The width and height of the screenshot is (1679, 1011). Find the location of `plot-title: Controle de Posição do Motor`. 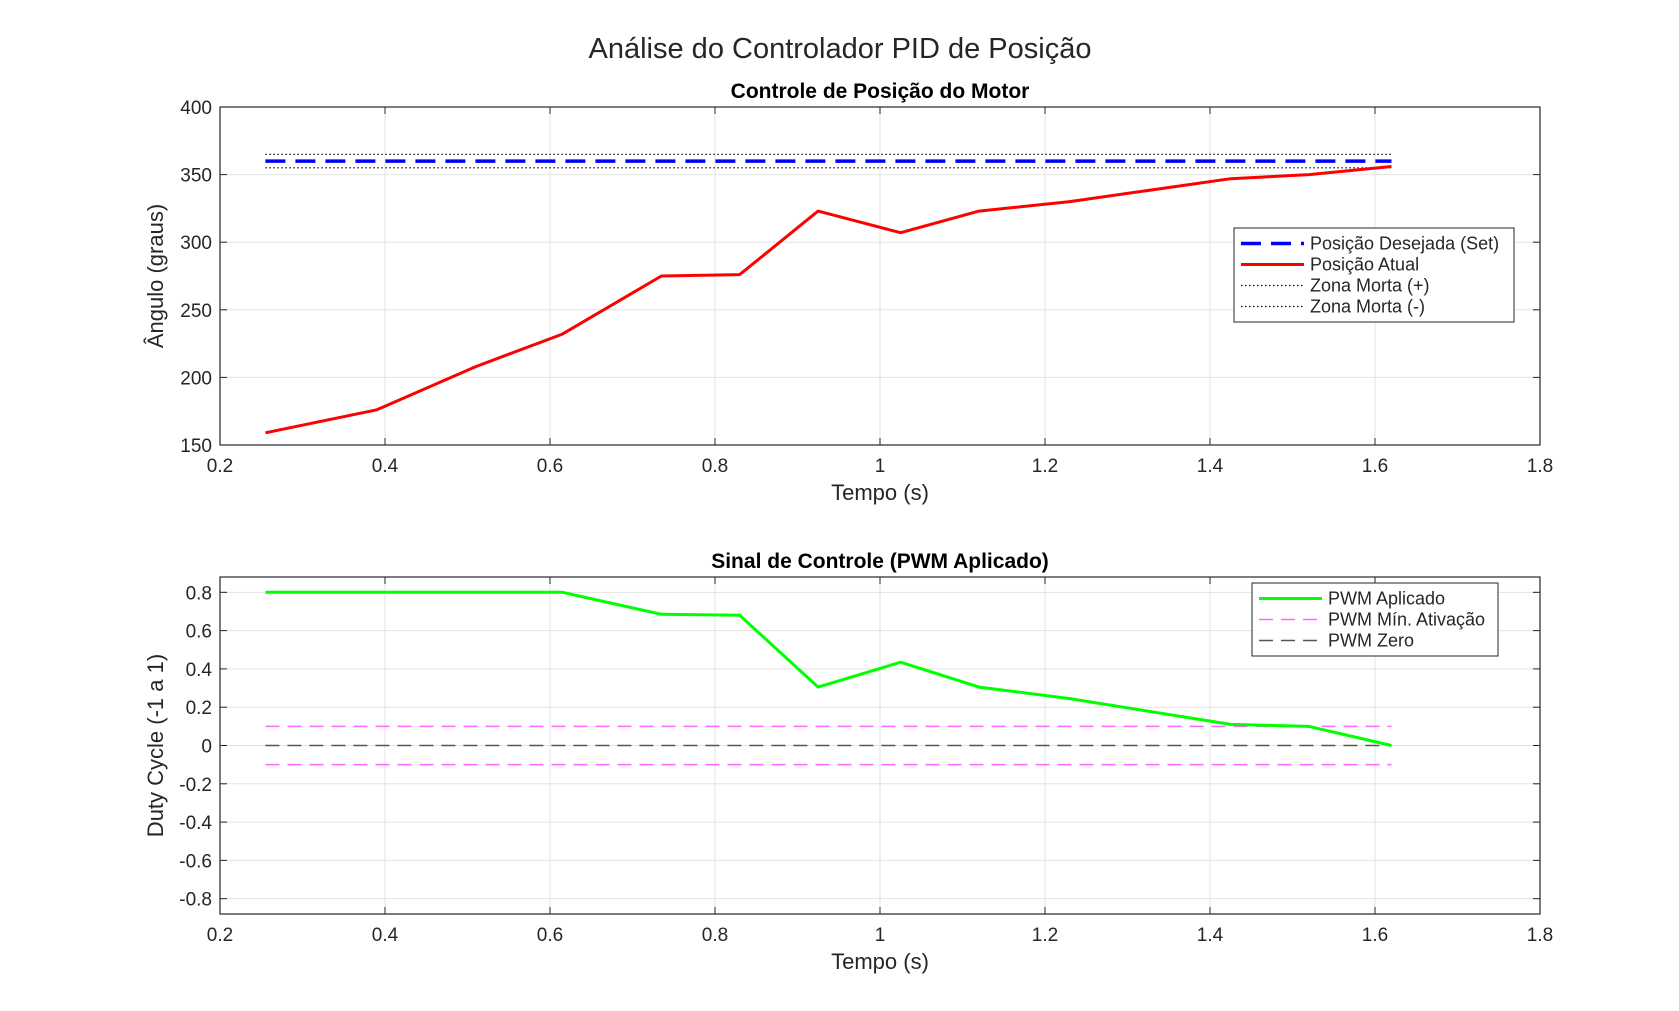

plot-title: Controle de Posição do Motor is located at coordinates (880, 91).